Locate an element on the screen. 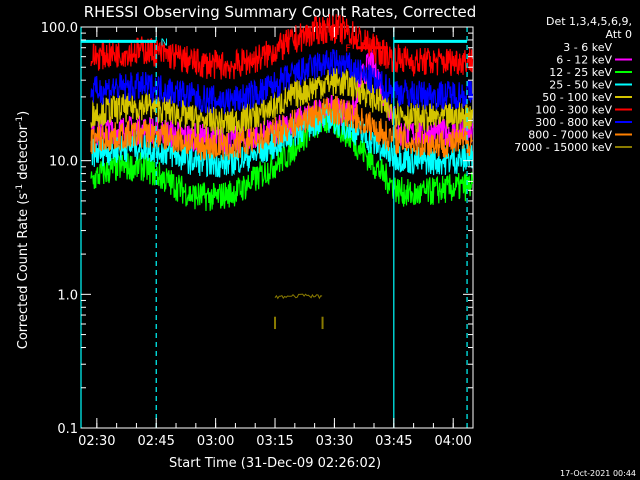  legend-entry-label: 800 - 7000 keV is located at coordinates (570, 135).